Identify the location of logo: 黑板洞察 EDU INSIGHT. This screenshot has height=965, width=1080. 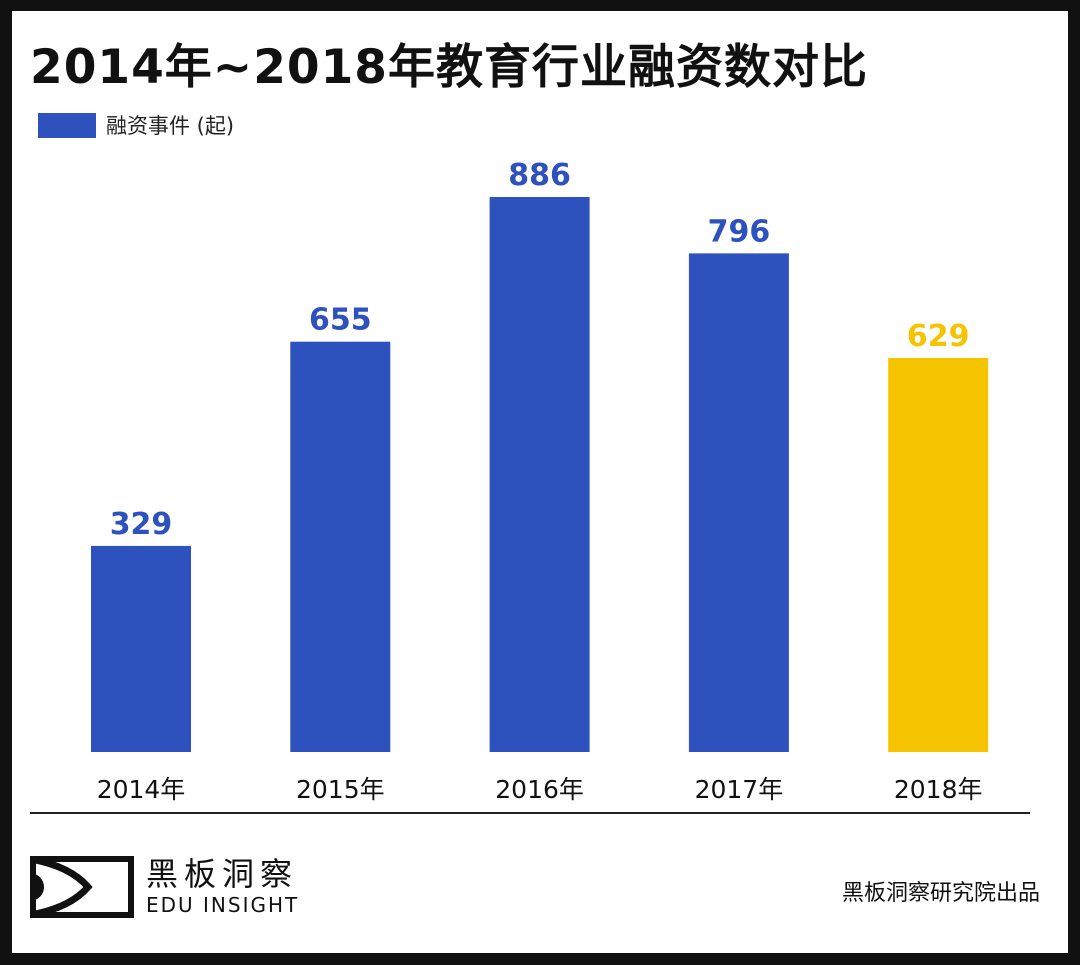
(164, 887).